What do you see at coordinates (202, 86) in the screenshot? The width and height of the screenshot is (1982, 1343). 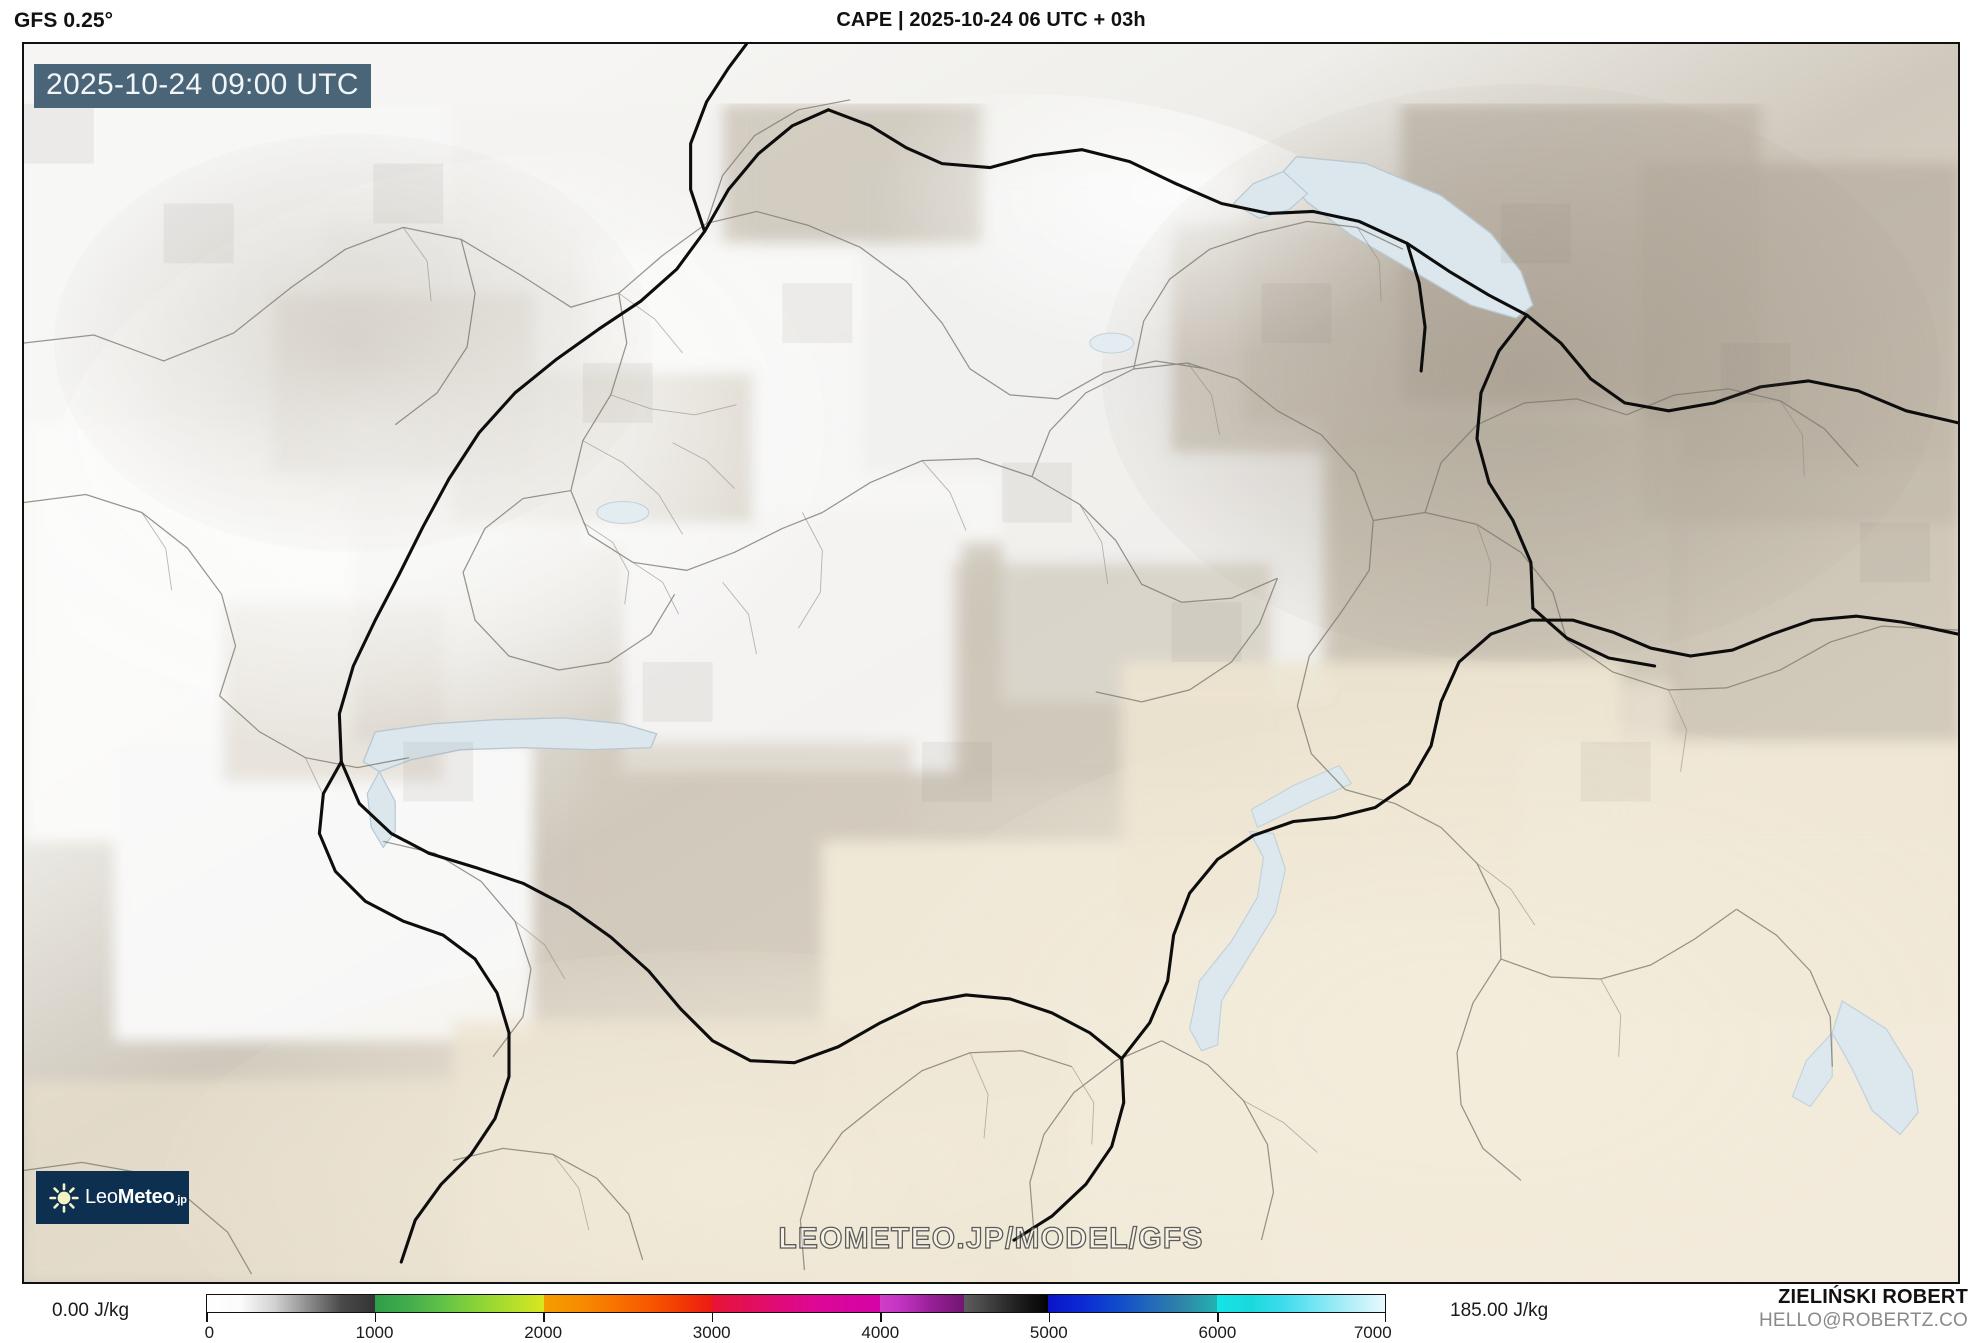 I see `timestamp-badge: 2025-10-24 09:00 UTC` at bounding box center [202, 86].